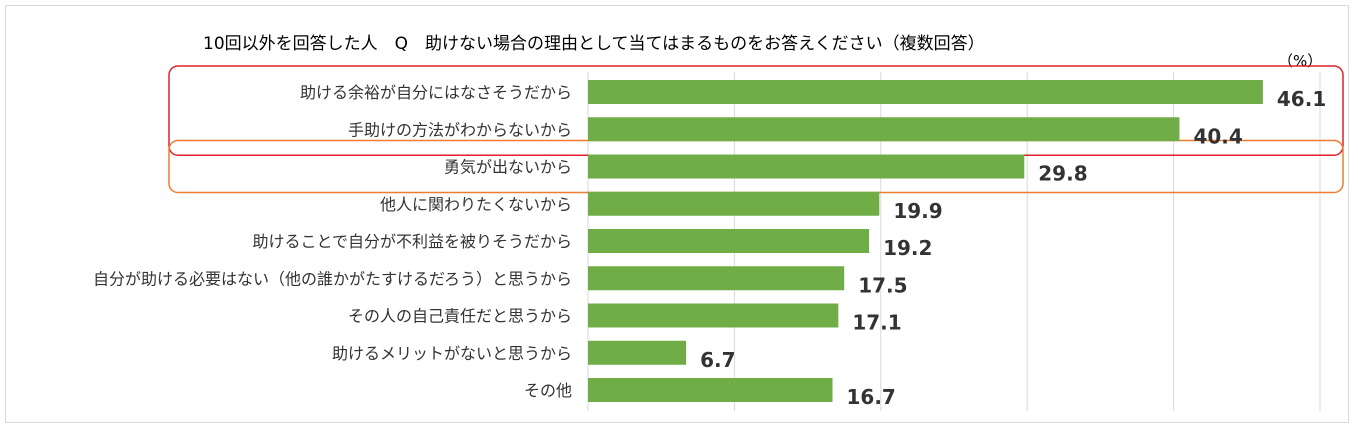  Describe the element at coordinates (476, 204) in the screenshot. I see `category-label-3: 他人に関わりたくないから` at that location.